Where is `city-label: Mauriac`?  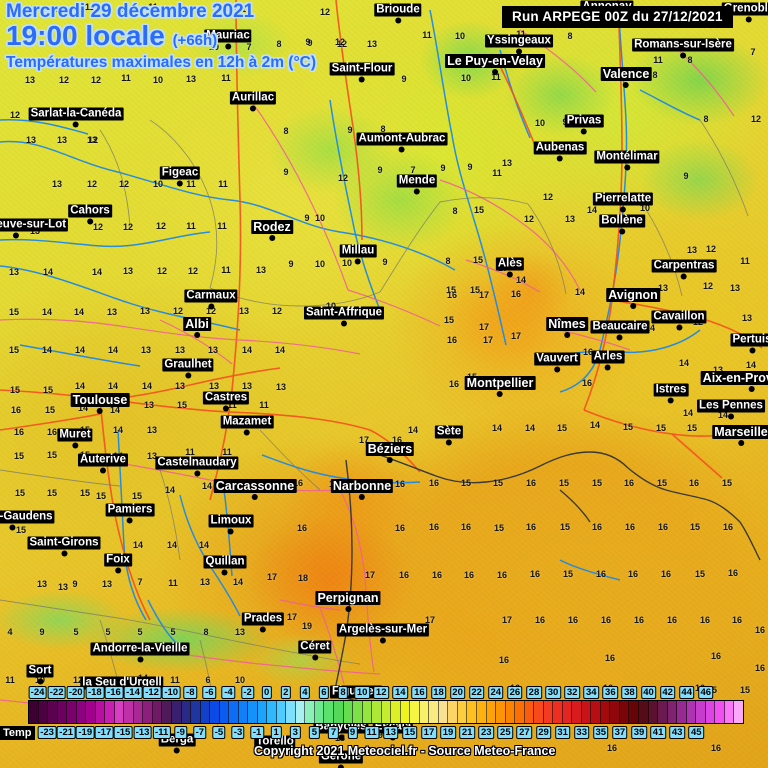 city-label: Mauriac is located at coordinates (228, 39).